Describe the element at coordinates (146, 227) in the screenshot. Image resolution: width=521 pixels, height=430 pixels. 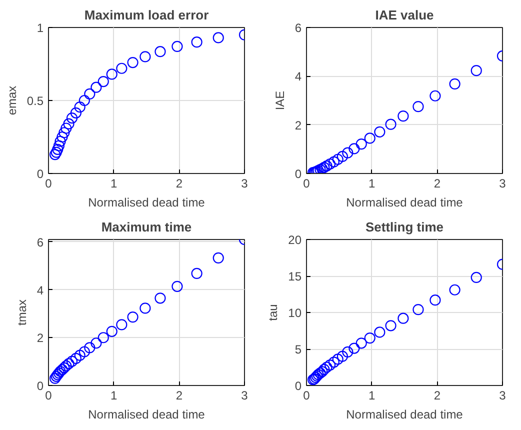
I see `chart-title: Maximum time` at that location.